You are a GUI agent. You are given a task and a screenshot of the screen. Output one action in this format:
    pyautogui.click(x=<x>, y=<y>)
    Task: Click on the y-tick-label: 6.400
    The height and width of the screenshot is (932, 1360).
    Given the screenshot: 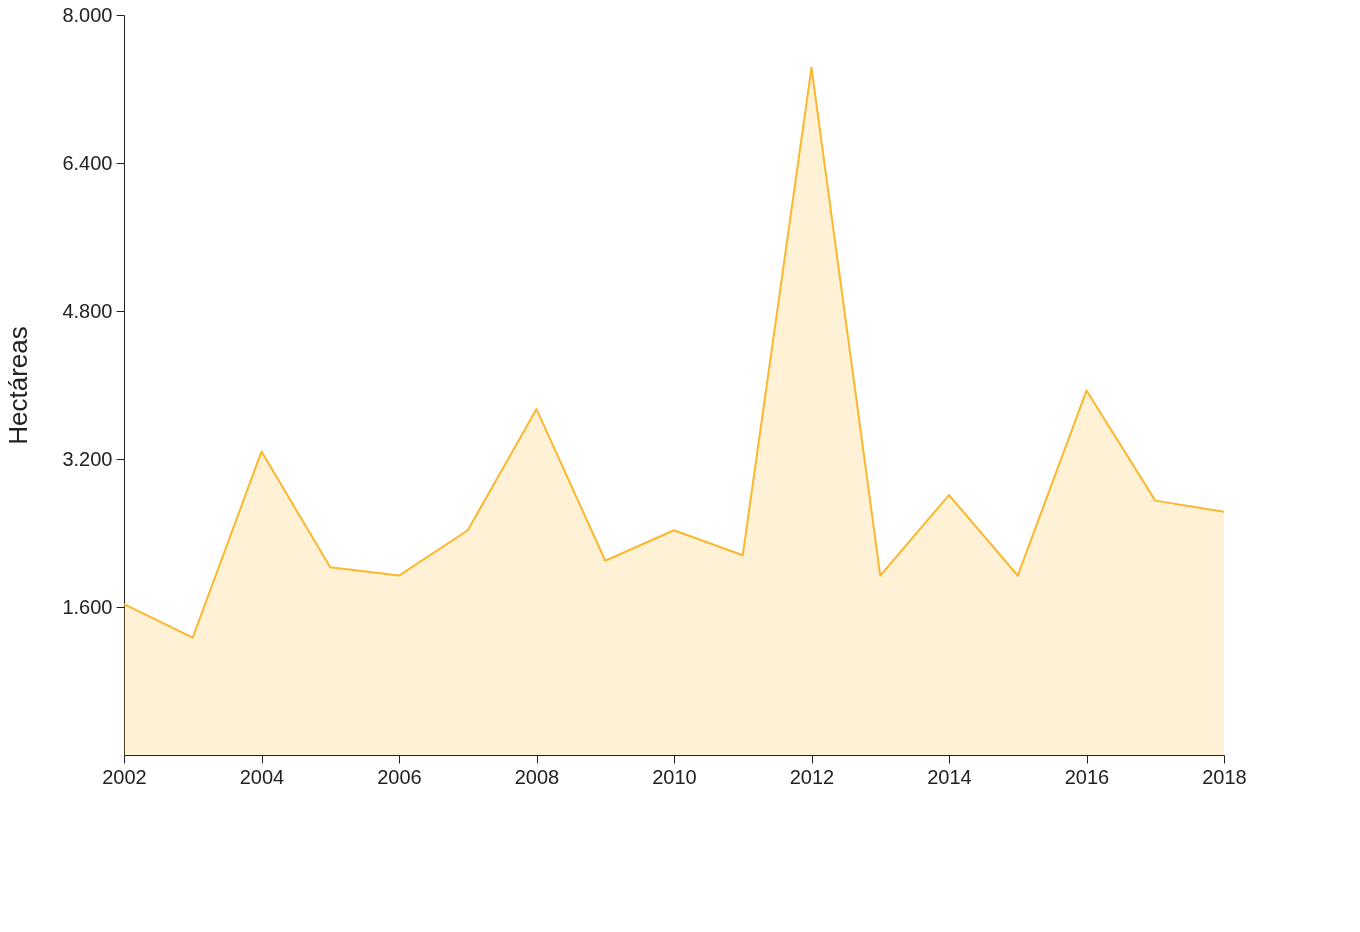 What is the action you would take?
    pyautogui.click(x=87, y=162)
    